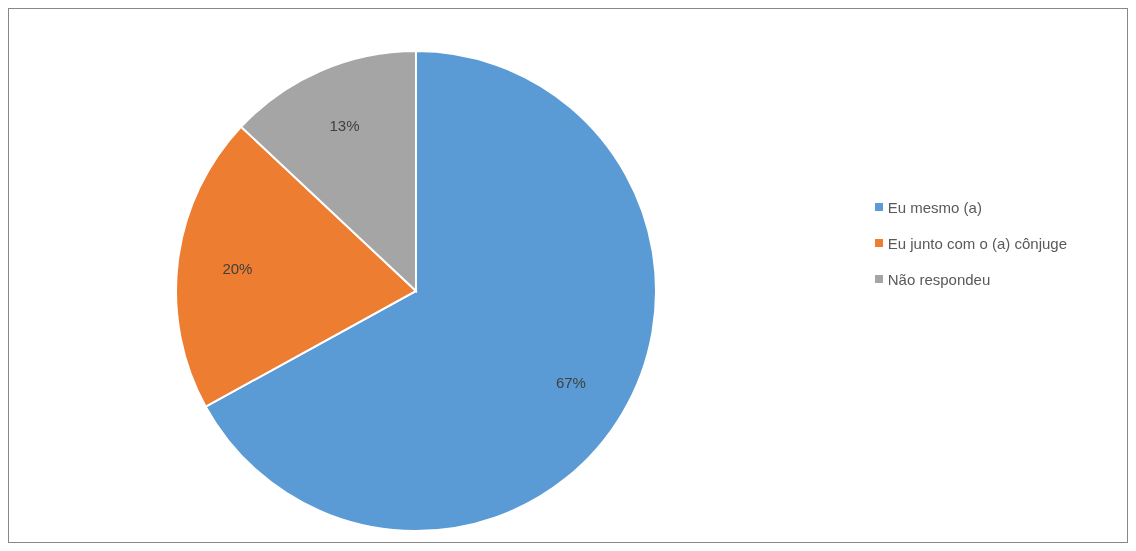 Image resolution: width=1136 pixels, height=551 pixels. What do you see at coordinates (934, 207) in the screenshot?
I see `legend-label: Eu mesmo (a)` at bounding box center [934, 207].